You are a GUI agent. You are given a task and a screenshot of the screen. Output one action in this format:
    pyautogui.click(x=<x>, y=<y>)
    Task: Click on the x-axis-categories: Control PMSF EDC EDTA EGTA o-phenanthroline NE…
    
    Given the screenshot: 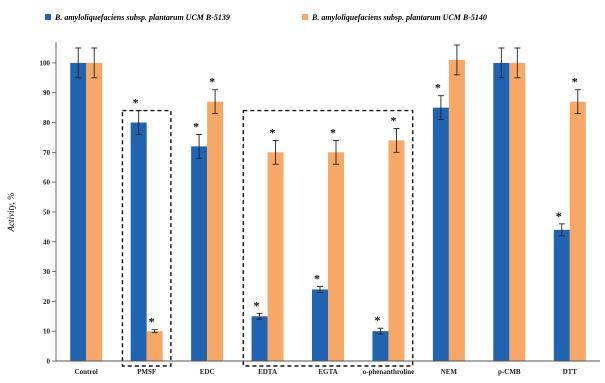 What is the action you would take?
    pyautogui.click(x=326, y=372)
    